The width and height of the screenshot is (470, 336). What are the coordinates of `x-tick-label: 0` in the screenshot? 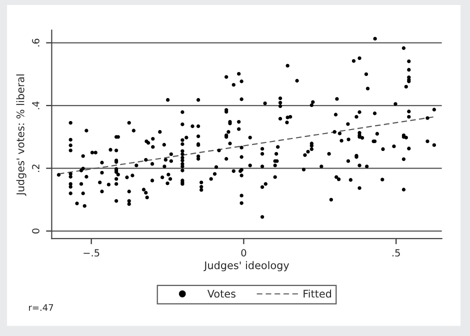 It's located at (243, 252).